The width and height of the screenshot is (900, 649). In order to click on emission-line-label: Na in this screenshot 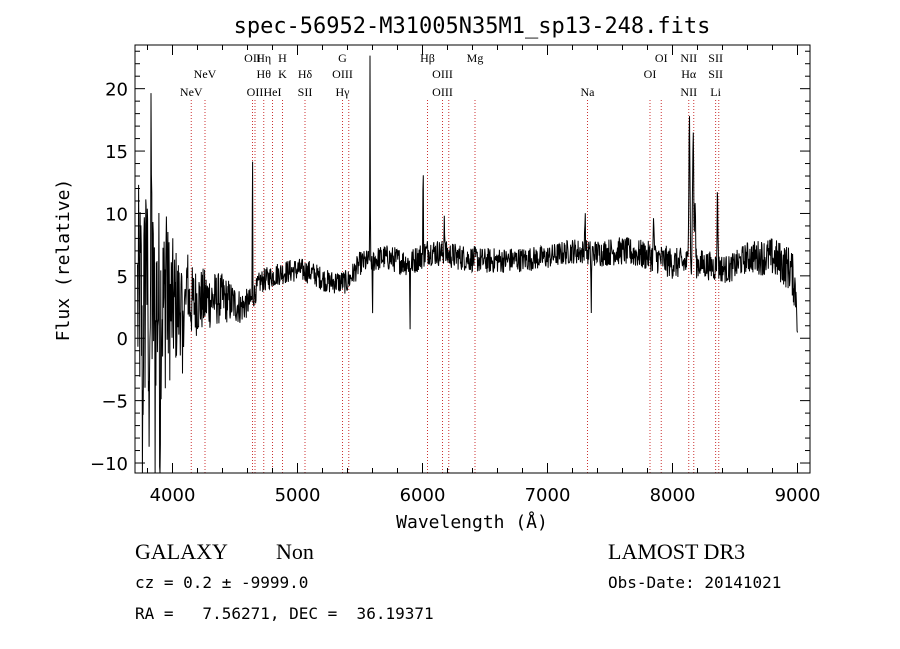, I will do `click(588, 92)`.